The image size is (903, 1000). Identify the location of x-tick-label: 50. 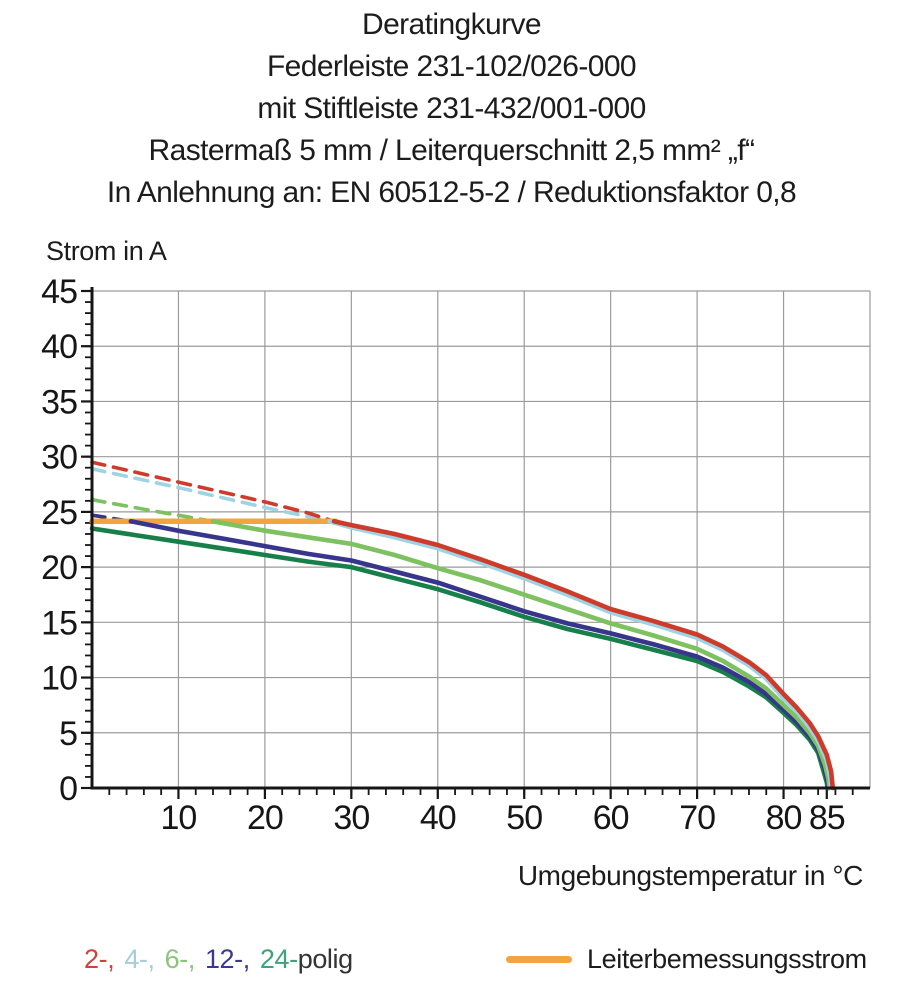
(524, 818).